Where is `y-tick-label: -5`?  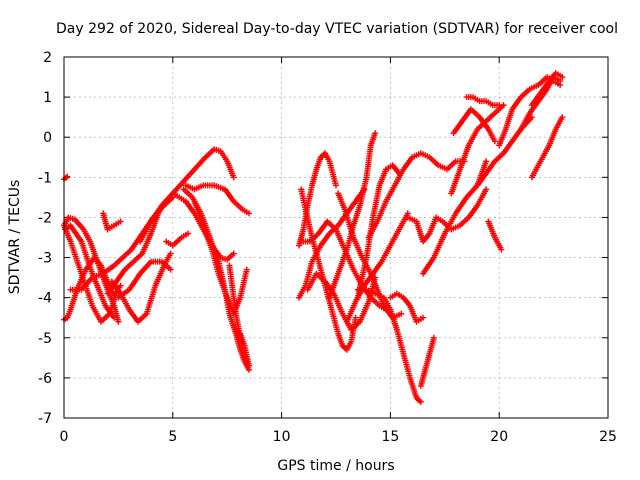
y-tick-label: -5 is located at coordinates (45, 339).